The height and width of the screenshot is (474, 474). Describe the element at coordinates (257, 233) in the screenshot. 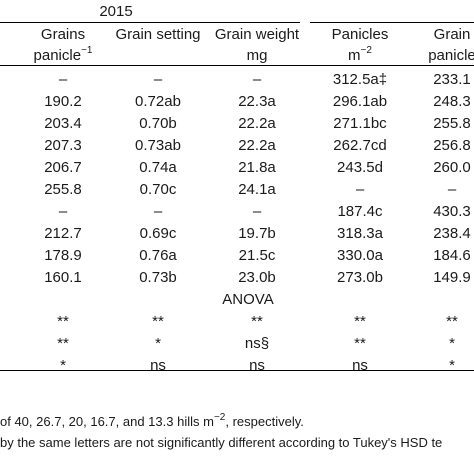

I see `table-cell: 19.7b` at that location.